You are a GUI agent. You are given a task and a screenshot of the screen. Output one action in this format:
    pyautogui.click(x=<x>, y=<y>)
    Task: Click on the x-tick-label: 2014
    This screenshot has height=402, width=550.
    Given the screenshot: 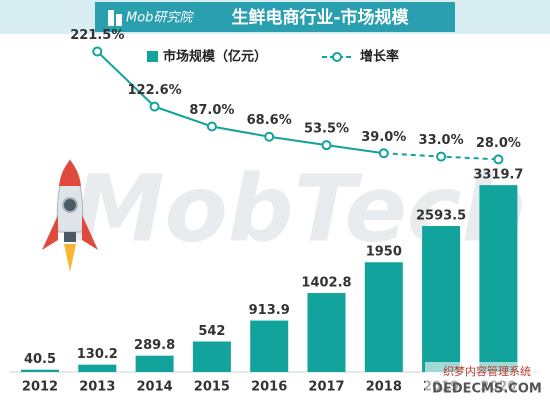 What is the action you would take?
    pyautogui.click(x=155, y=387)
    